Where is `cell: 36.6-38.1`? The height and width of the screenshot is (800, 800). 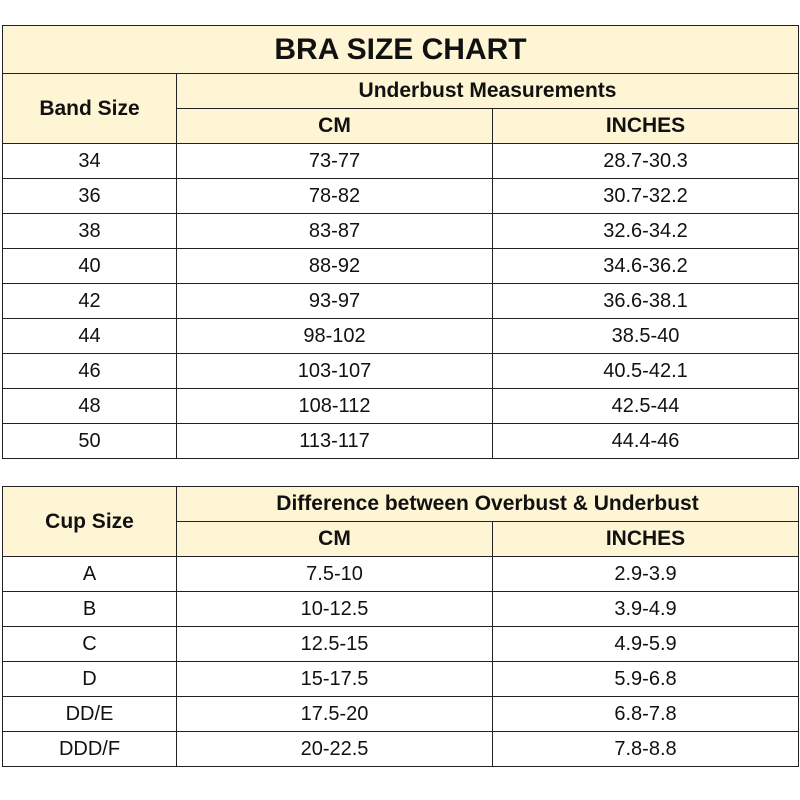 cell: 36.6-38.1 is located at coordinates (645, 301).